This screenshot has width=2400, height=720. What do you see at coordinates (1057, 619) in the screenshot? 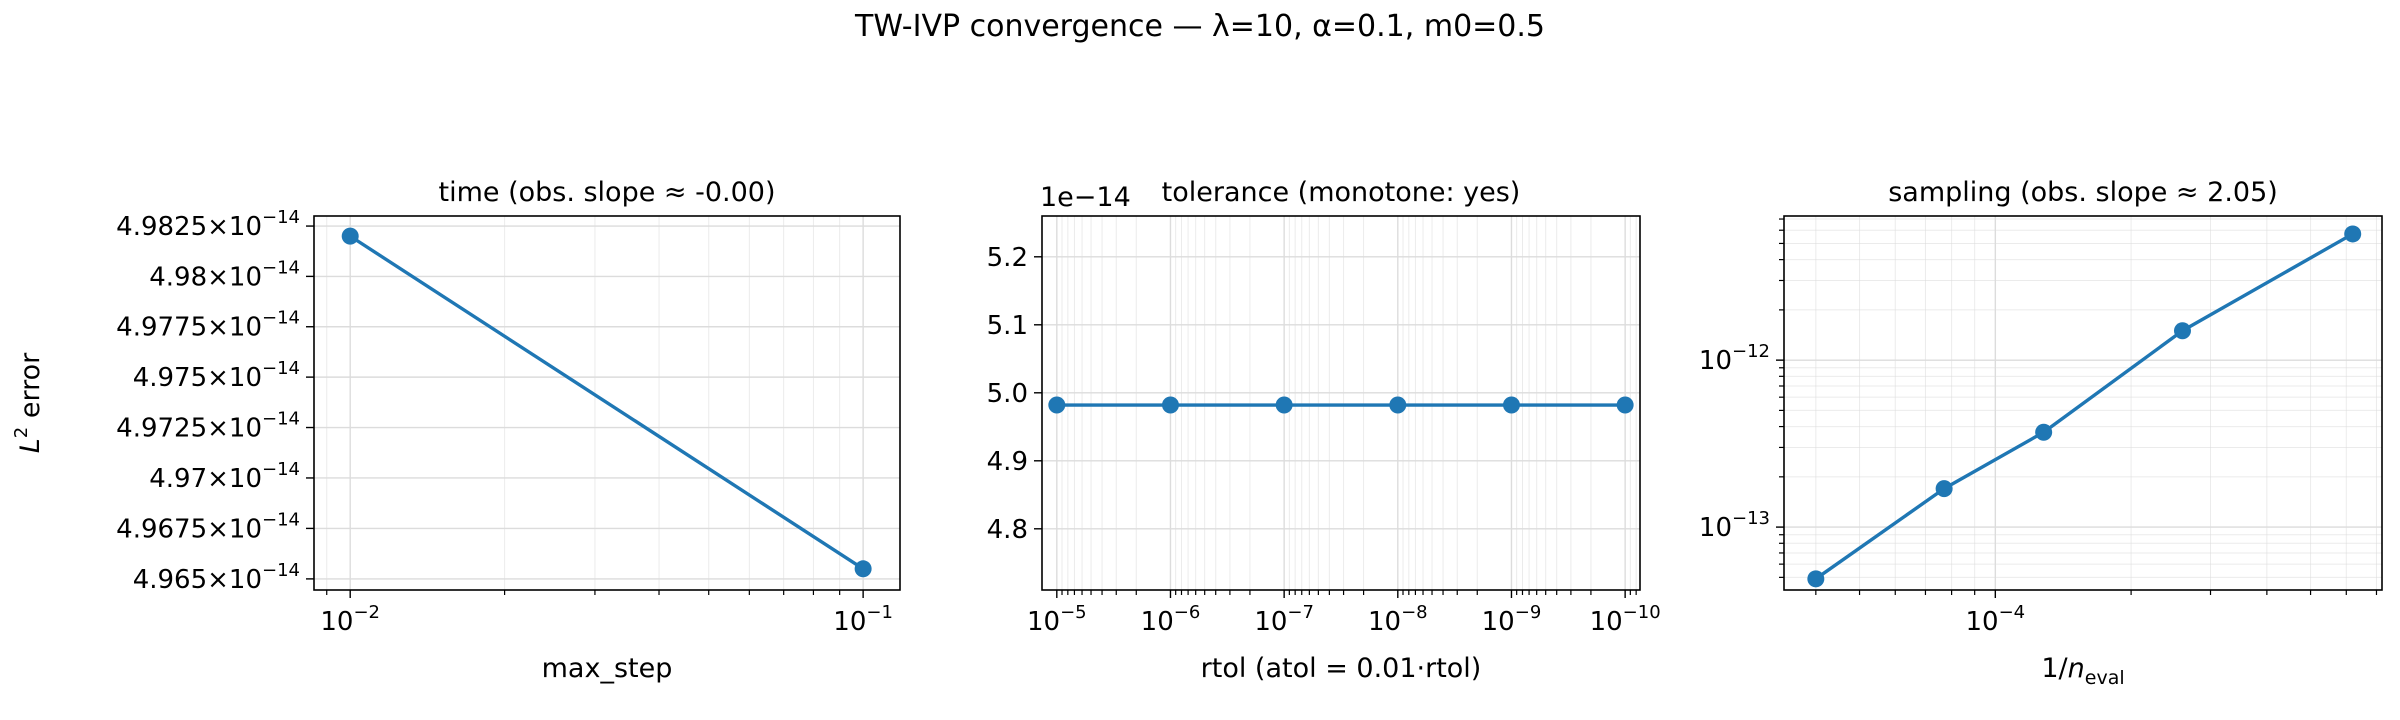
I see `x-tick-label: 10⁻⁵` at bounding box center [1057, 619].